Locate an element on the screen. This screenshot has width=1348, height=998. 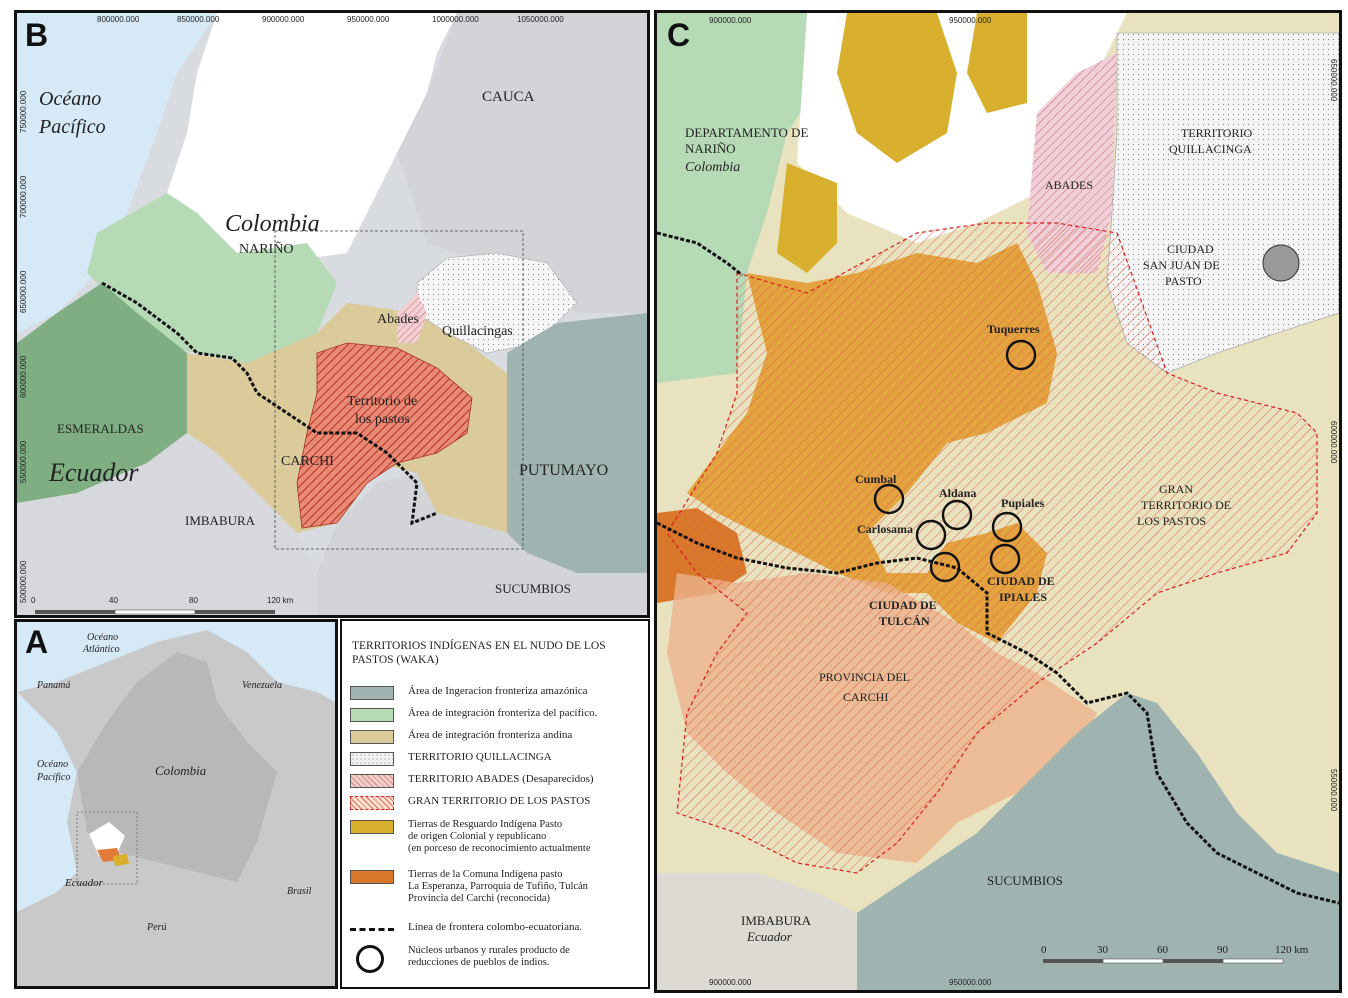
label-pasto-1: CIUDAD is located at coordinates (1190, 249).